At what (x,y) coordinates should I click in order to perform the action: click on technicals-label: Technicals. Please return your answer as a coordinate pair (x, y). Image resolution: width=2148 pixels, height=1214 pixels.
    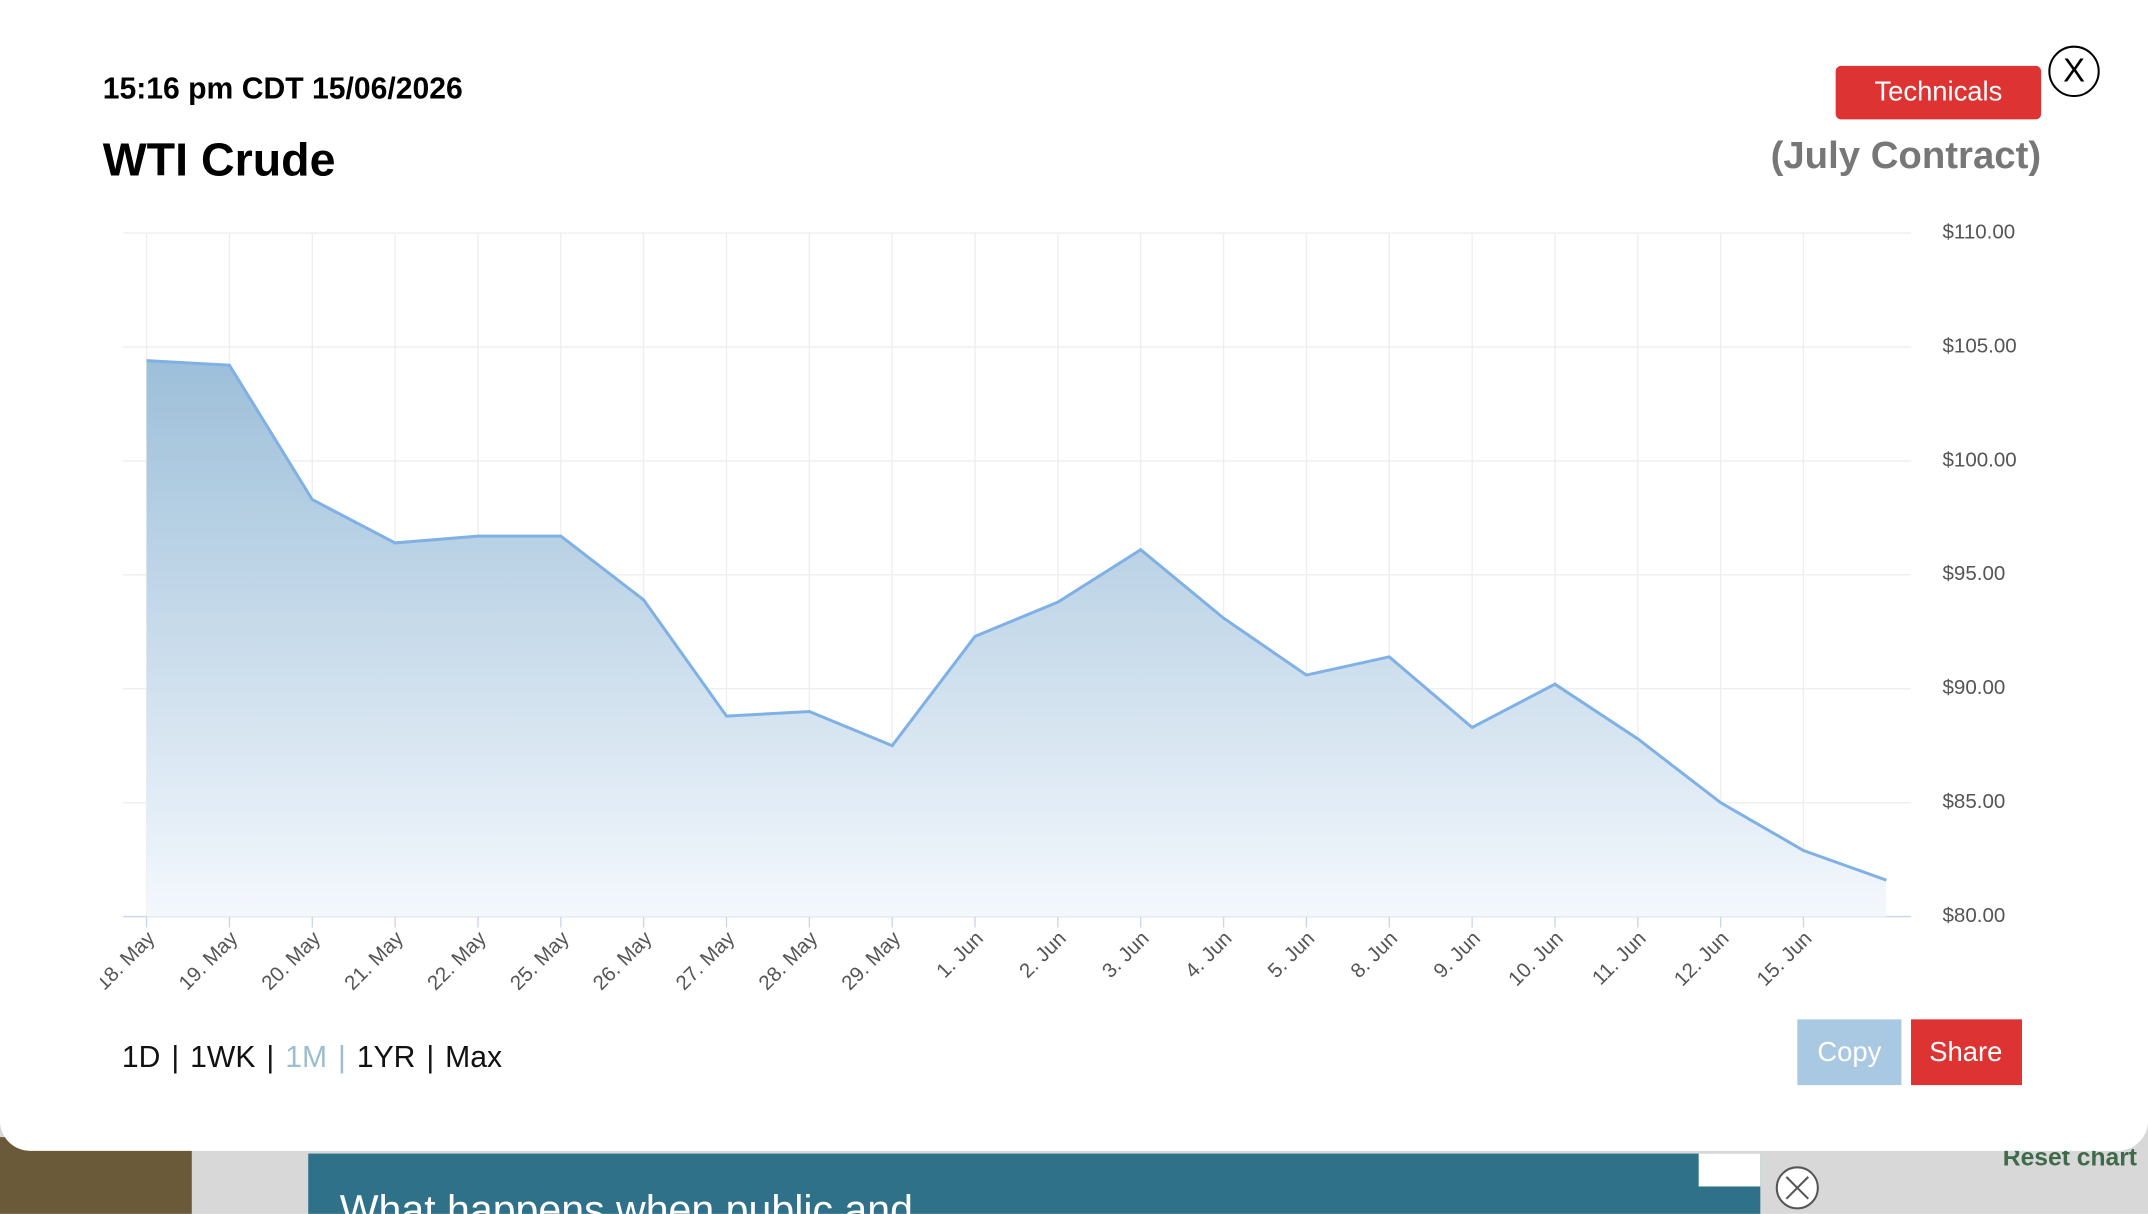
    Looking at the image, I should click on (1938, 91).